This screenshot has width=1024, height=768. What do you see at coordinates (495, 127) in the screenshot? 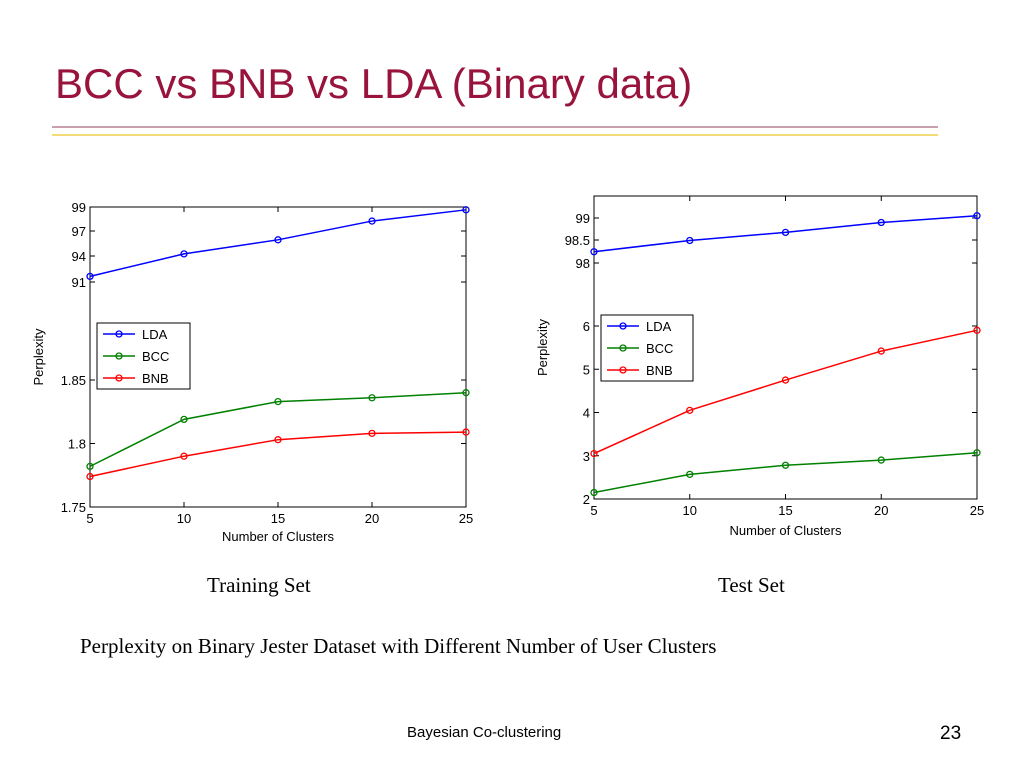
I see `title-rule-top` at bounding box center [495, 127].